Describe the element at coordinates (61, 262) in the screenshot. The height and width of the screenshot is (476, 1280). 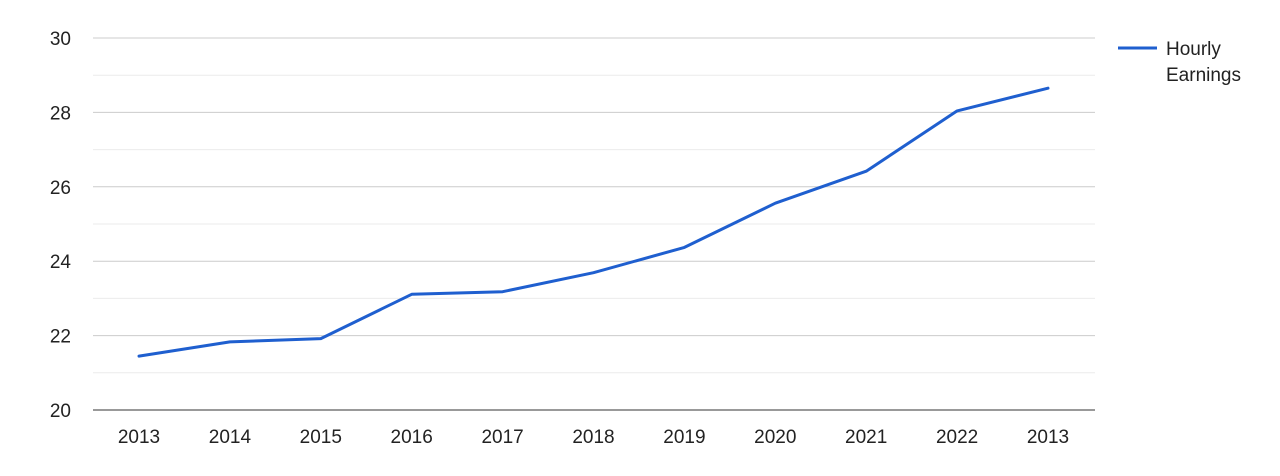
I see `y-tick-label: 24` at that location.